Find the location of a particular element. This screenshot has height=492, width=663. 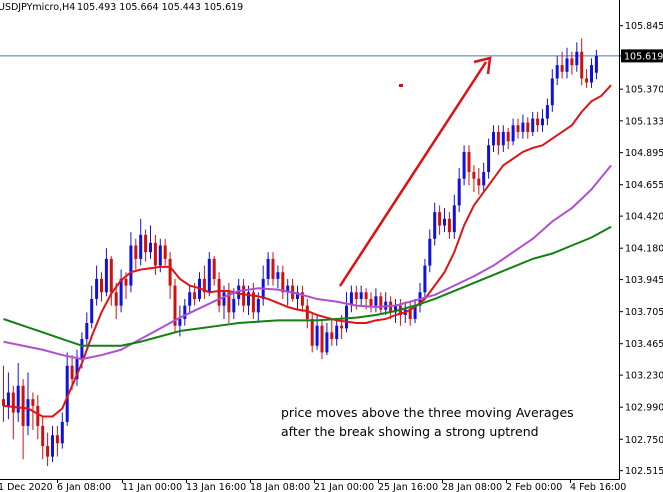

y-tick-label: 103.705 is located at coordinates (644, 312).